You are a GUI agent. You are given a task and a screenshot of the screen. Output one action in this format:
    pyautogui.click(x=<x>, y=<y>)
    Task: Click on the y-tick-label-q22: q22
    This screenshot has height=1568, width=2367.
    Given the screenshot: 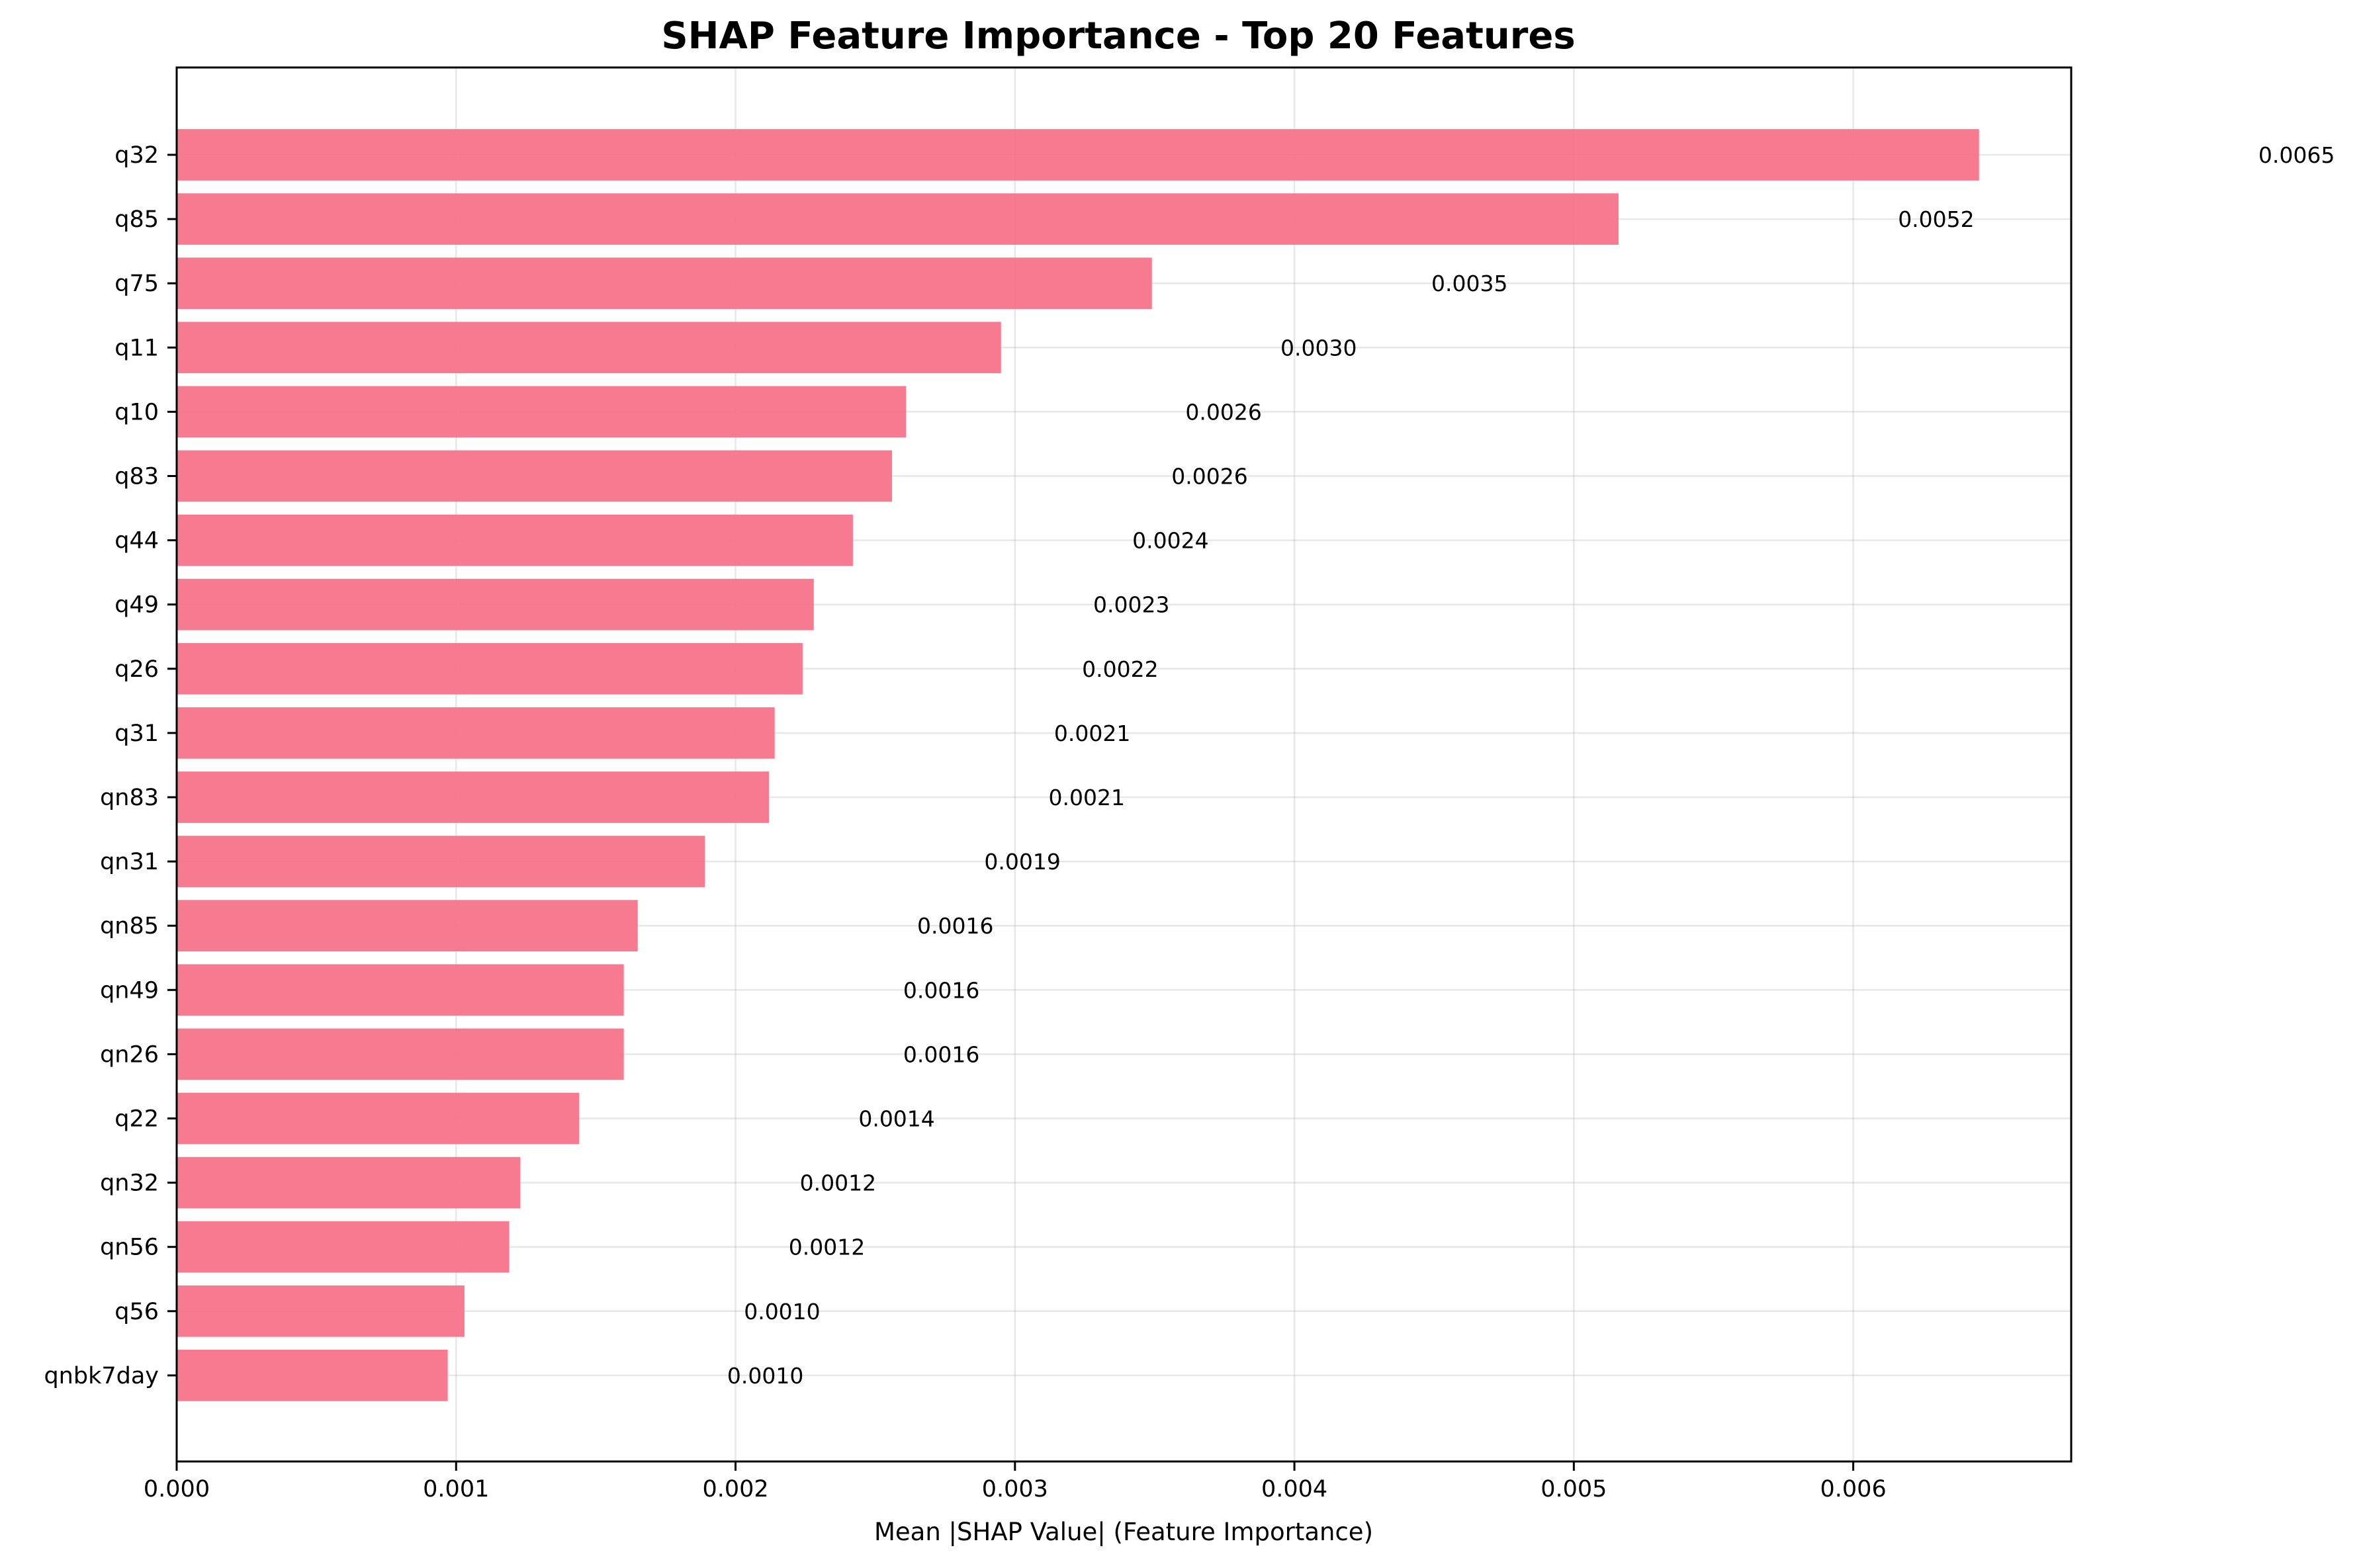 What is the action you would take?
    pyautogui.click(x=136, y=1120)
    